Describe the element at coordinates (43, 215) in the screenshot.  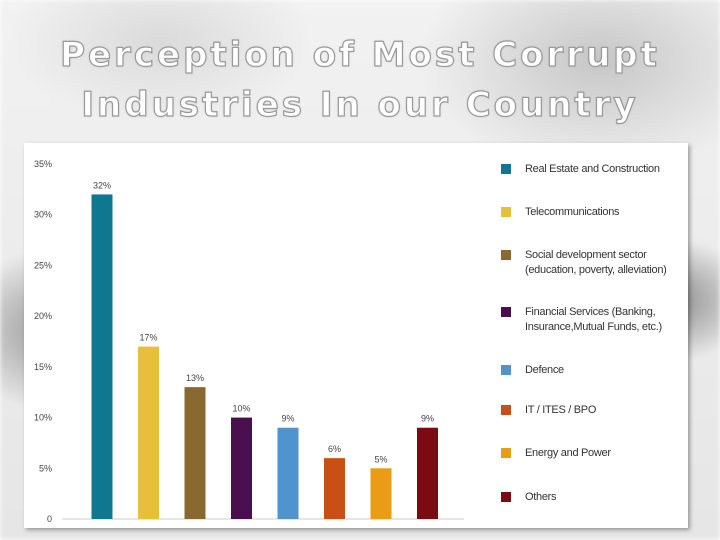
I see `y-tick-label: 30%` at that location.